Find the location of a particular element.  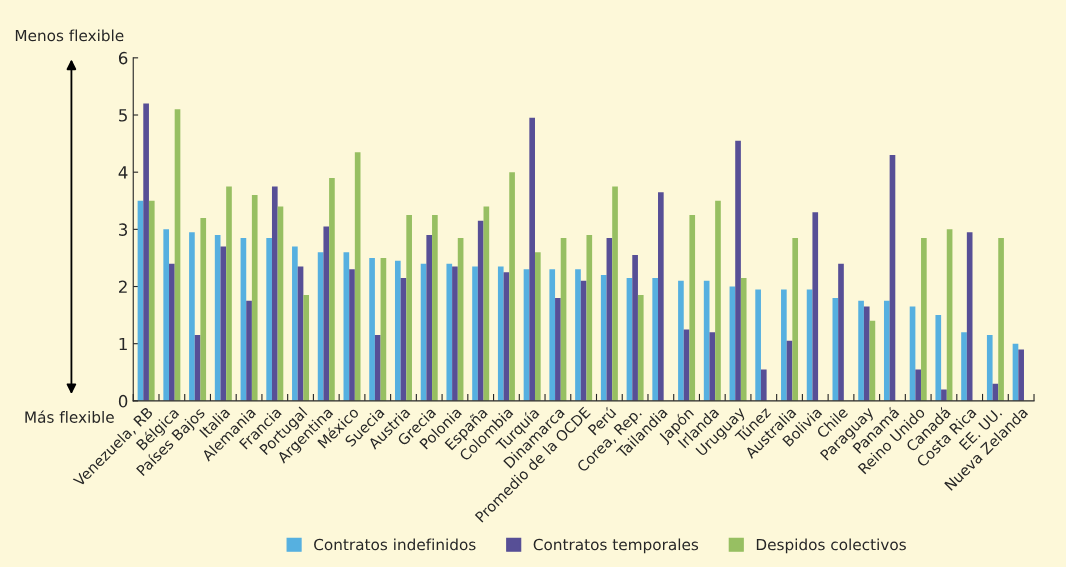

y-tick-label: 3 is located at coordinates (123, 229).